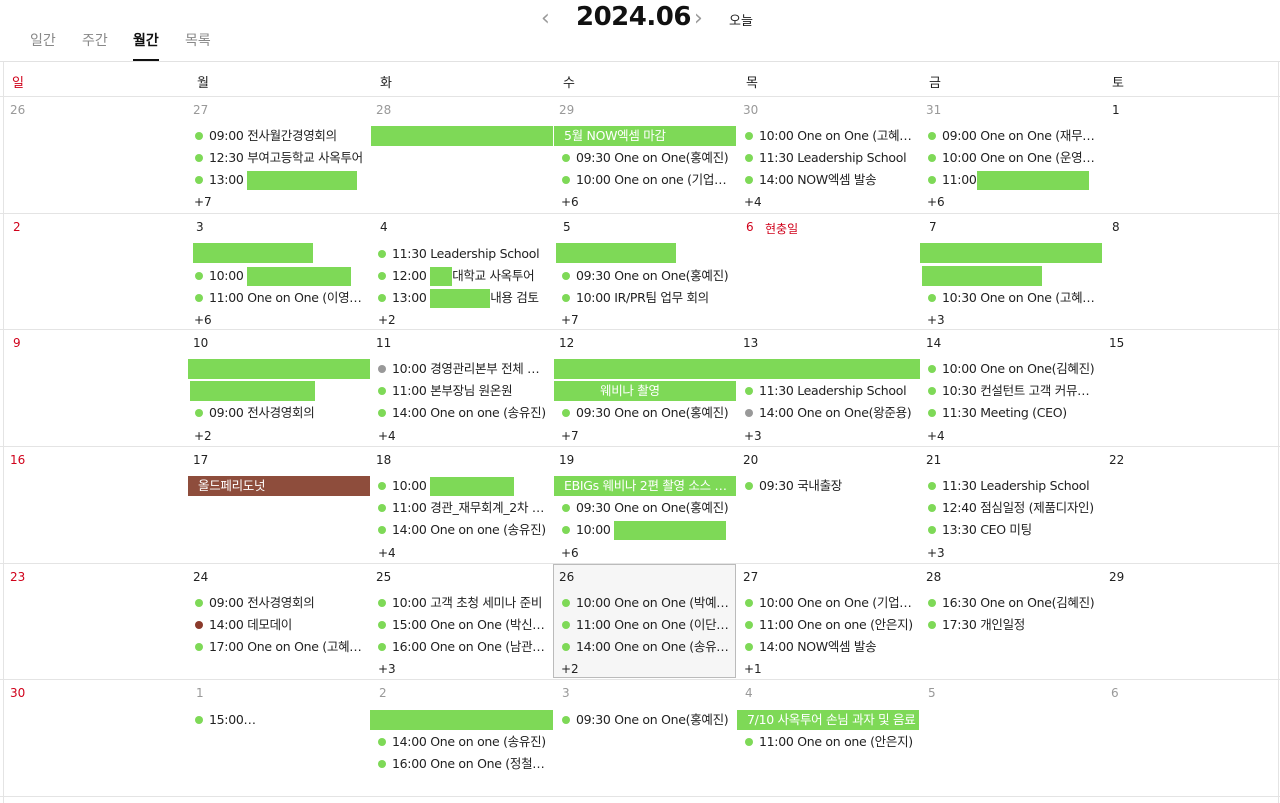 This screenshot has height=803, width=1280. I want to click on event-item: 12:40 점심일정 (제품디자인), so click(1013, 508).